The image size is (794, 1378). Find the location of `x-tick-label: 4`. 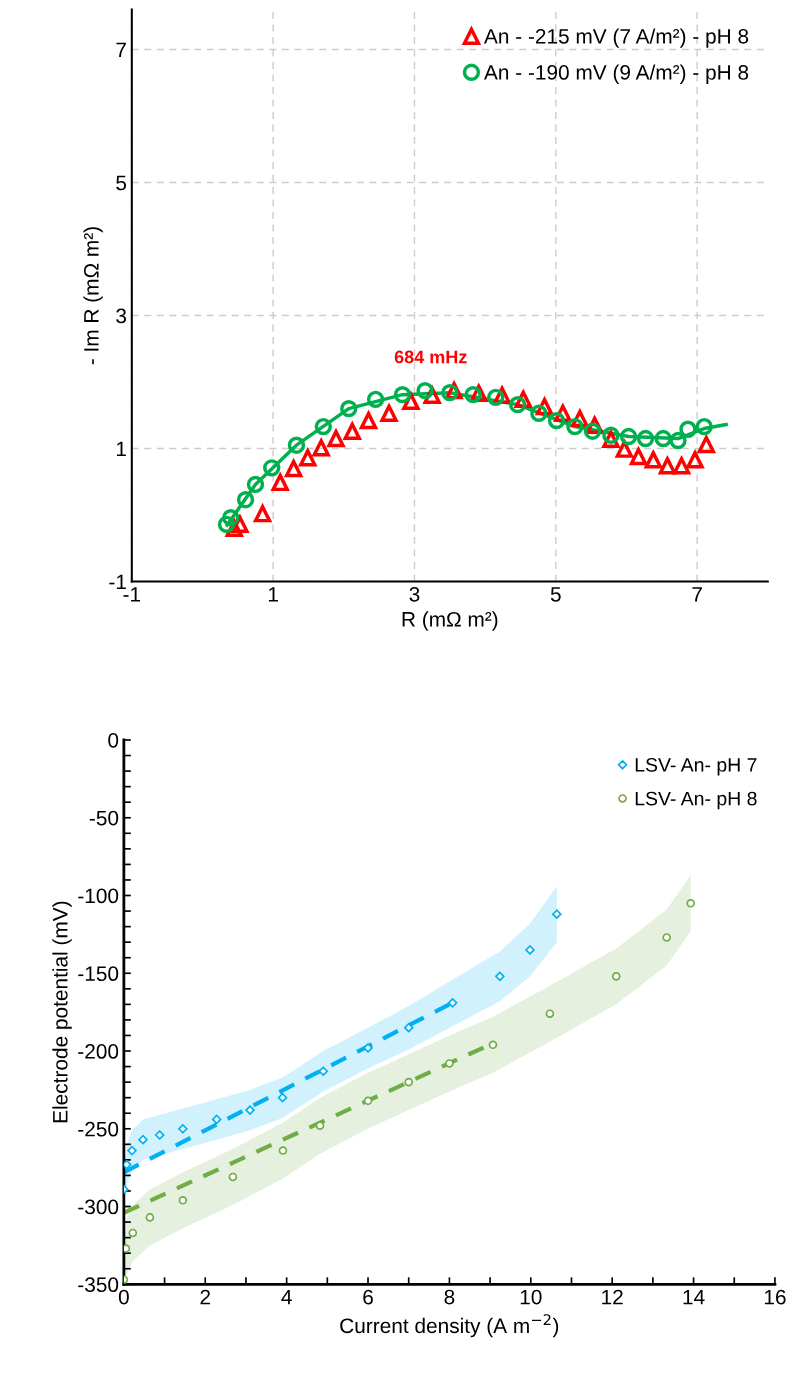

x-tick-label: 4 is located at coordinates (286, 1297).